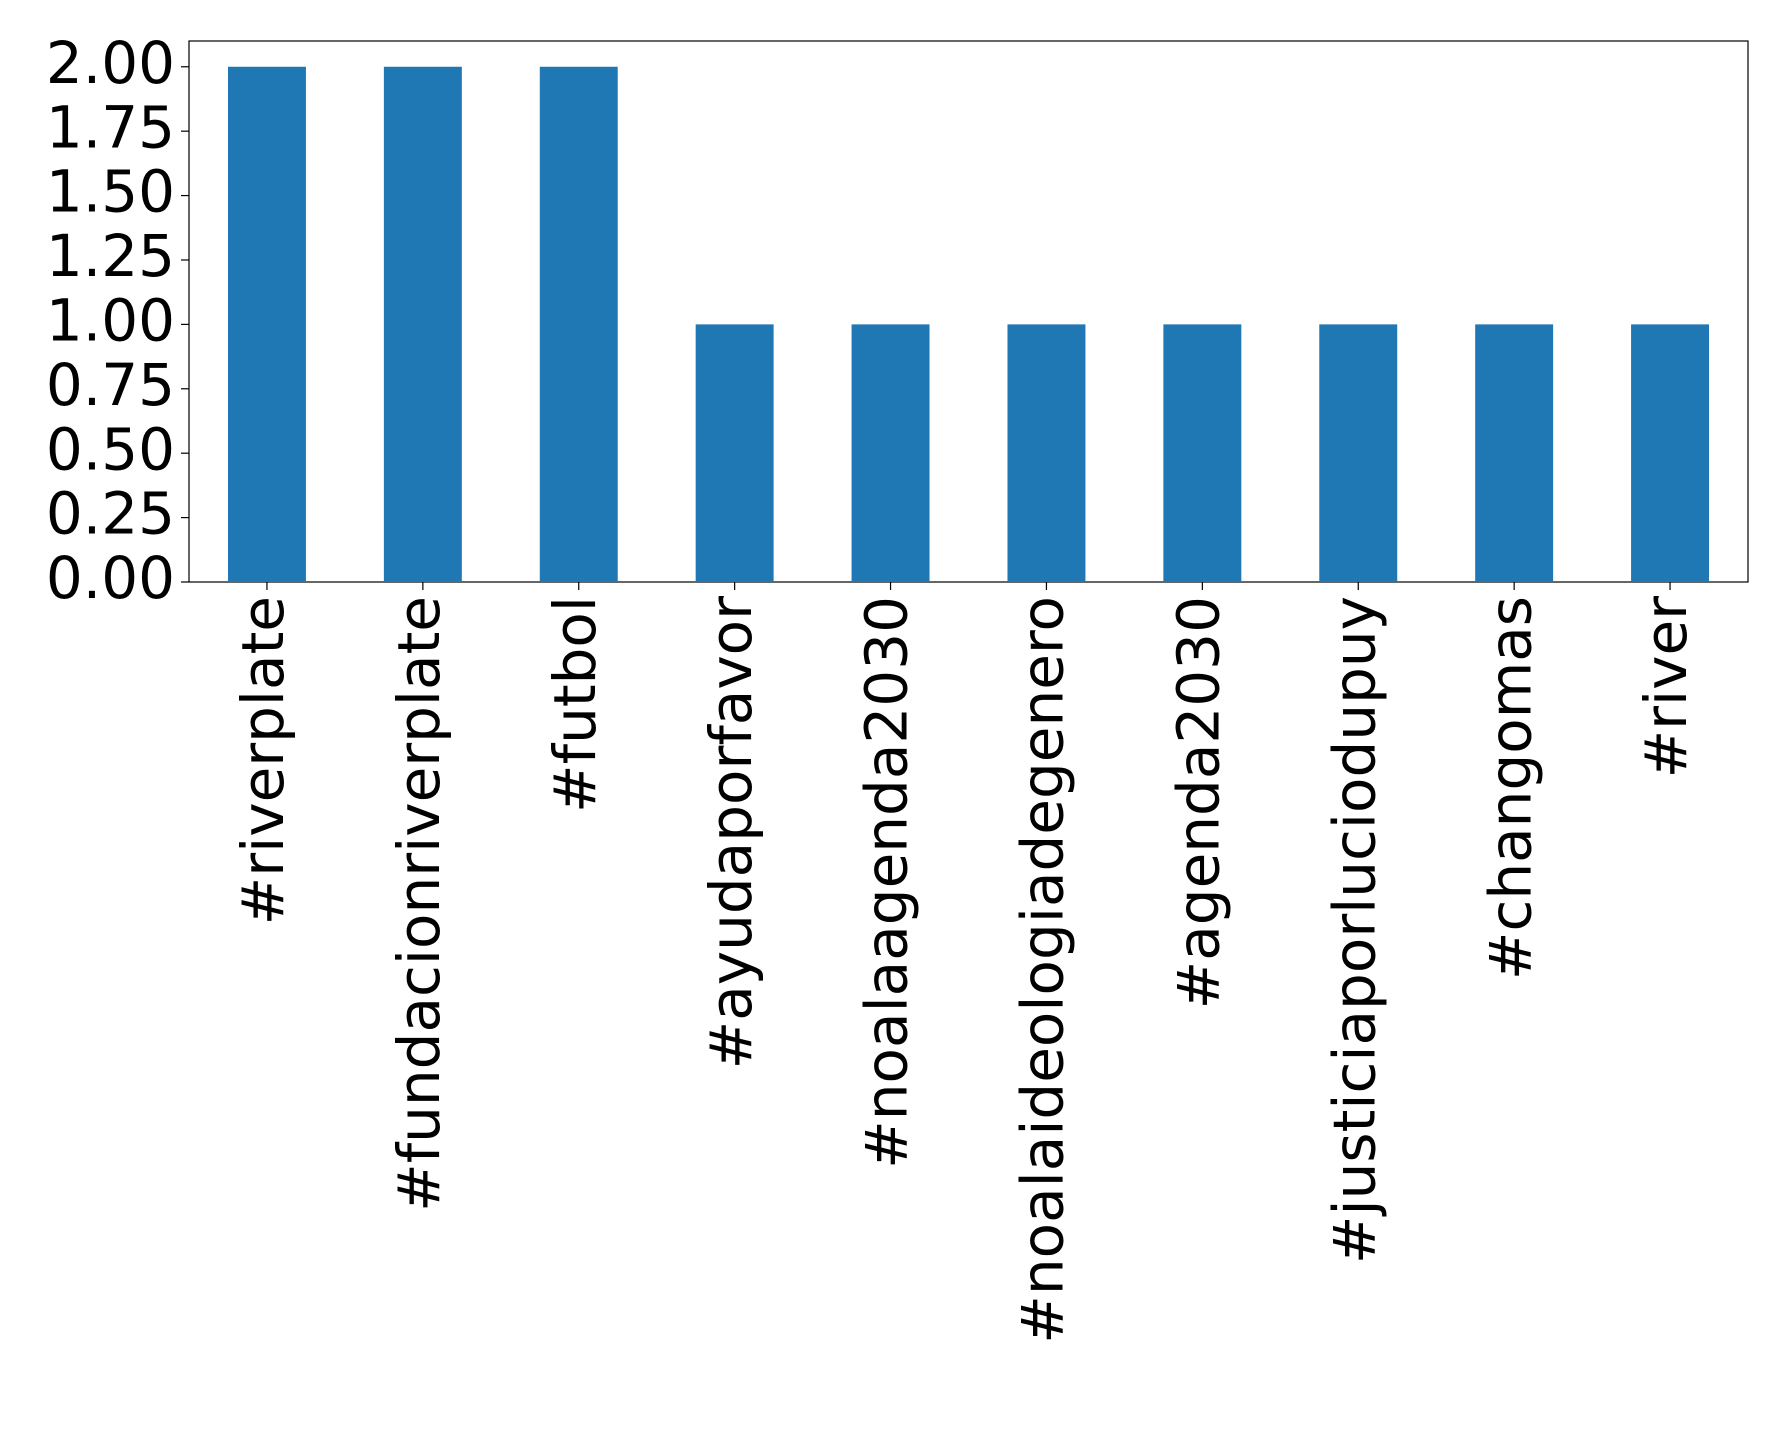  I want to click on x-tick-label: #futbol, so click(575, 704).